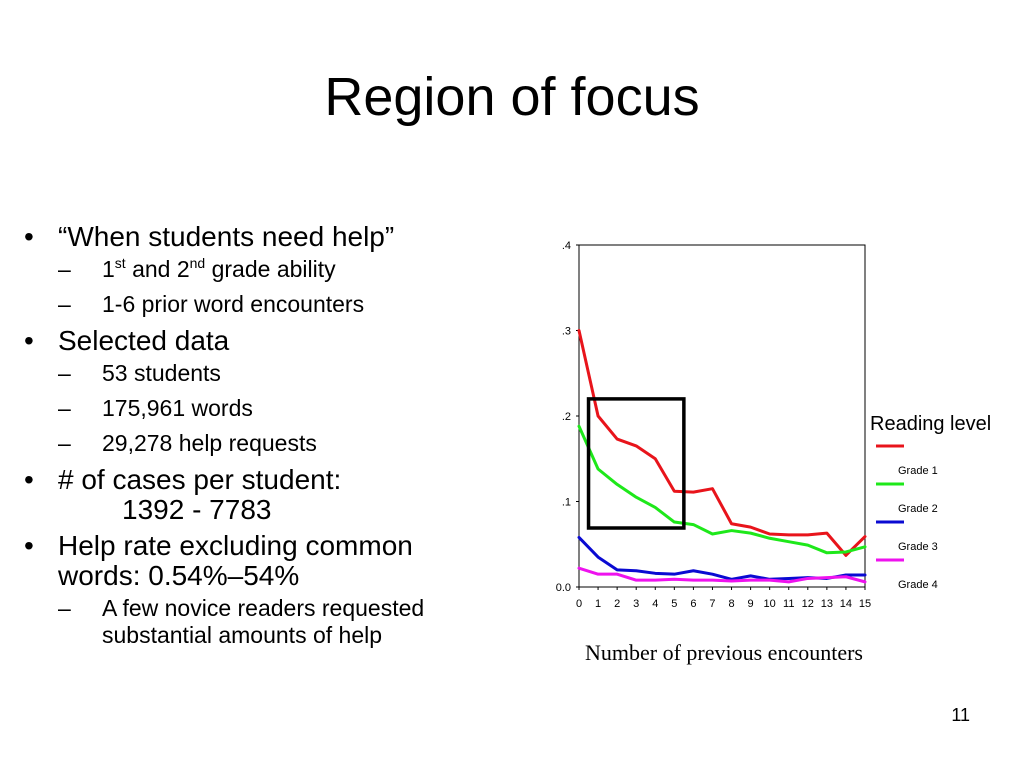 The width and height of the screenshot is (1024, 768). What do you see at coordinates (139, 373) in the screenshot?
I see `sub-bullet-item: –53 students` at bounding box center [139, 373].